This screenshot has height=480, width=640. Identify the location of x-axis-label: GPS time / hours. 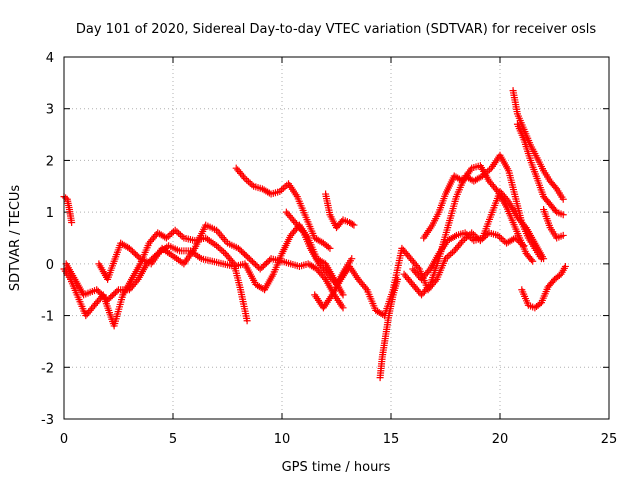
(336, 467).